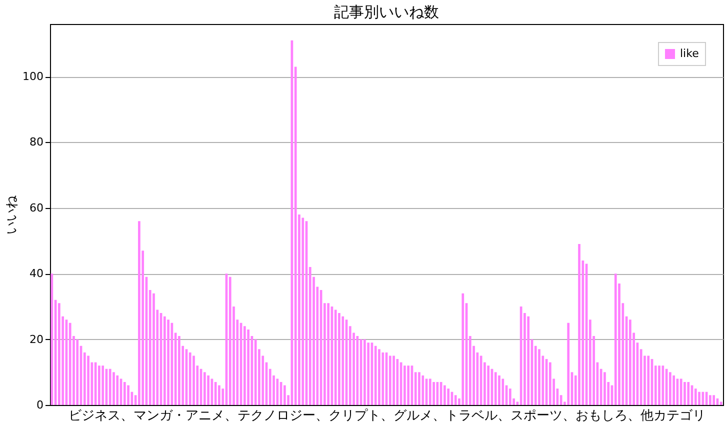 This screenshot has width=728, height=427. I want to click on x-axis-title: ビジネス、マンガ・アニメ、テクノロジー、クリプト、グルメ、トラベル、スポーツ、おもしろ、他カテゴリ, so click(387, 416).